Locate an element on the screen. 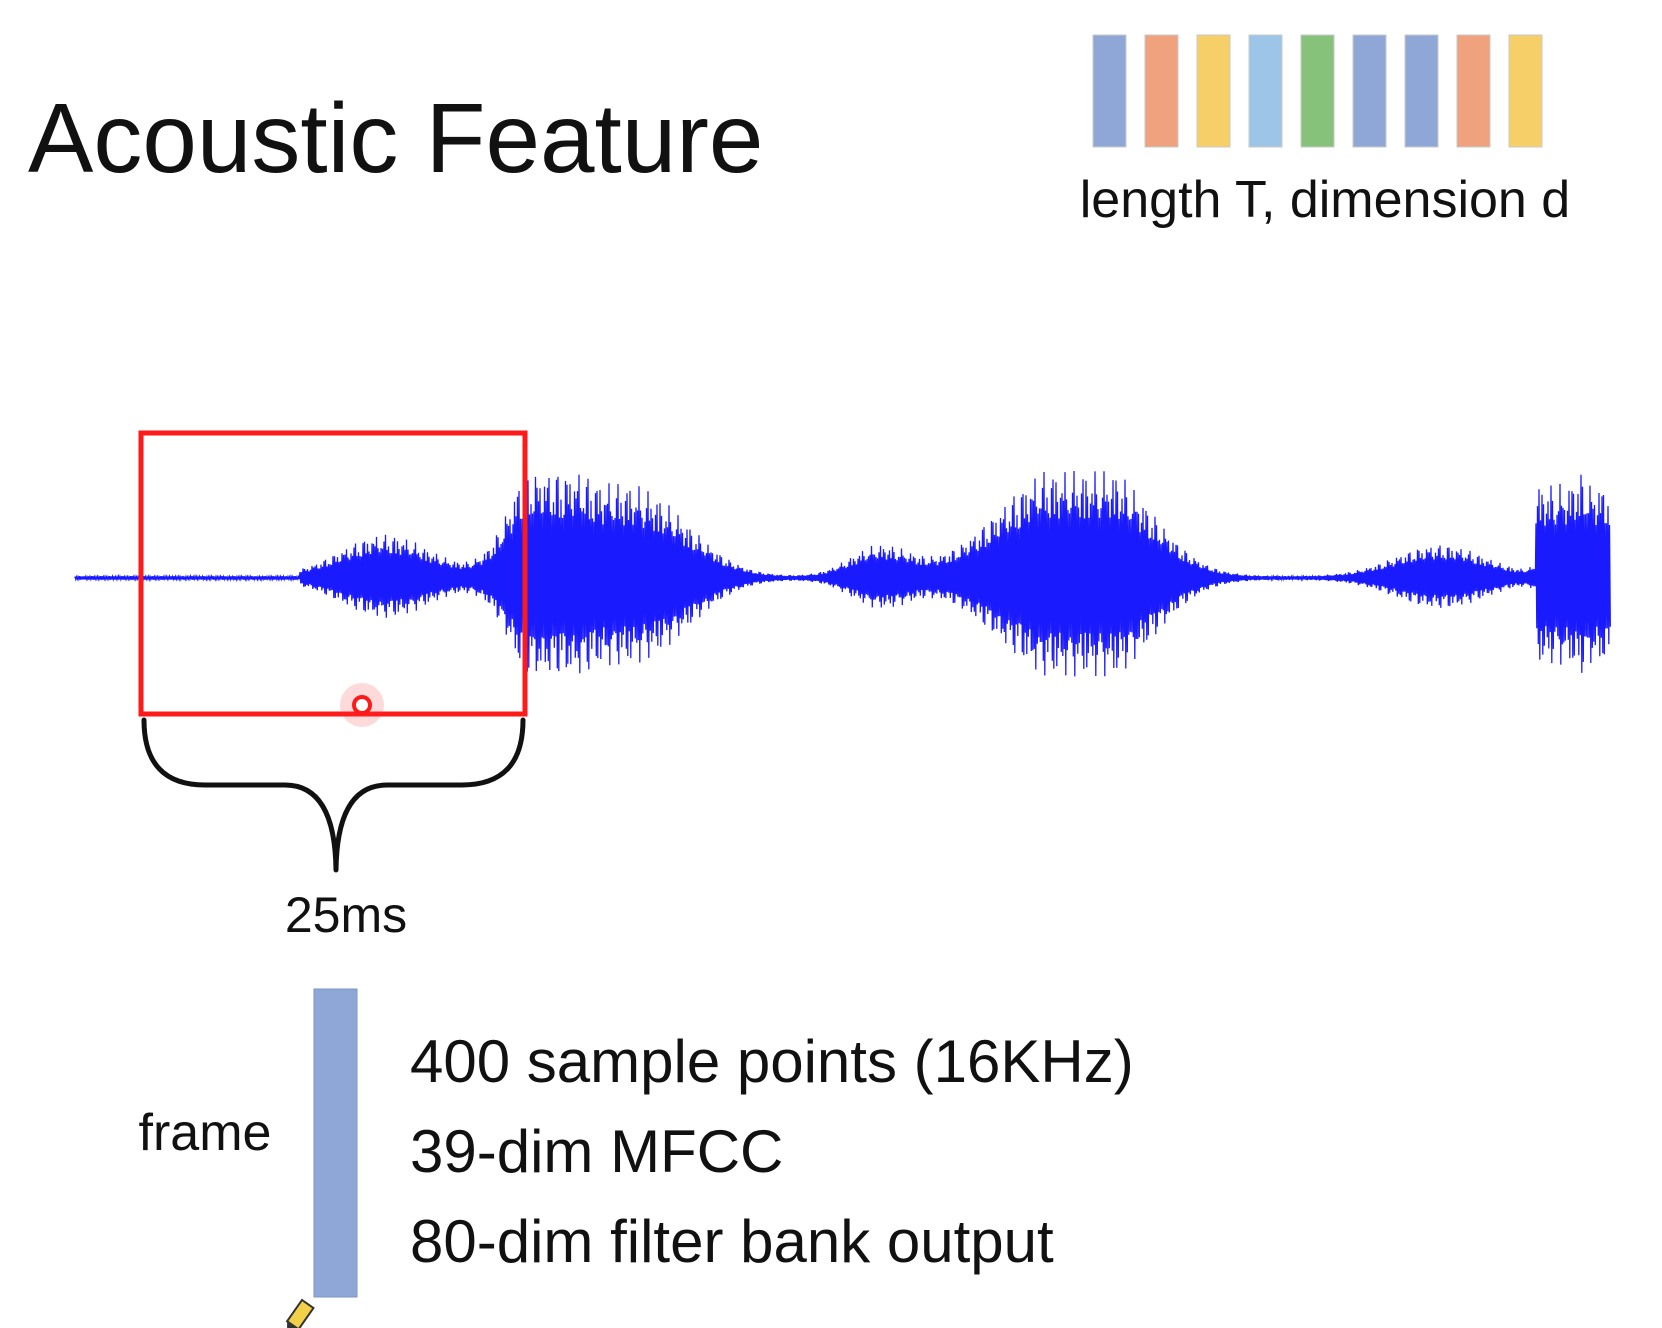 This screenshot has height=1328, width=1662. feature-sequence is located at coordinates (1317, 91).